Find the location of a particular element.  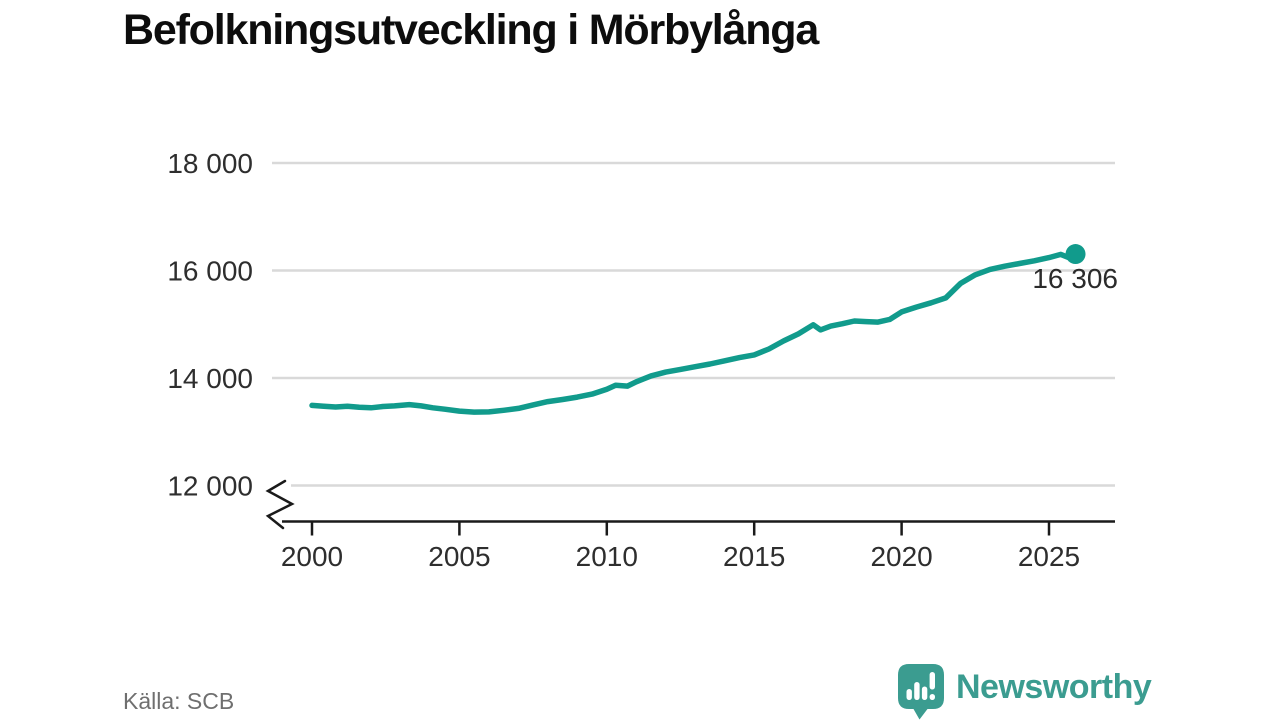

y-tick-label: 16 000 is located at coordinates (210, 271).